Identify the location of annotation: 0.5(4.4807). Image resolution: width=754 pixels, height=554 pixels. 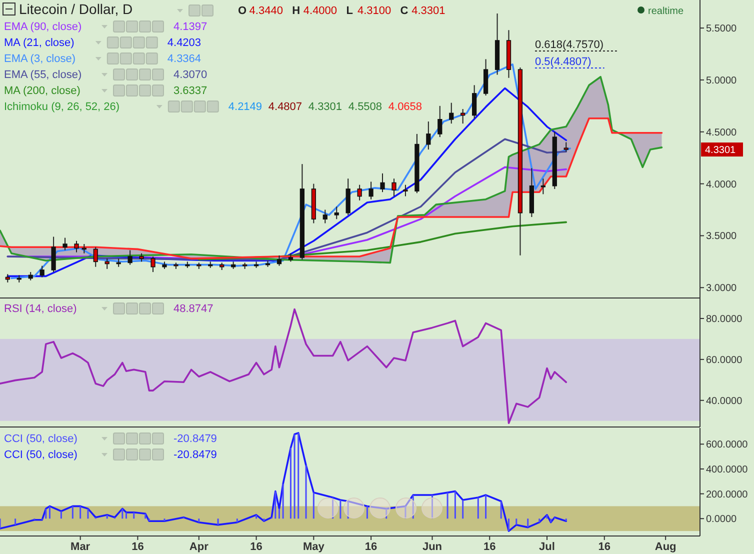
(563, 62).